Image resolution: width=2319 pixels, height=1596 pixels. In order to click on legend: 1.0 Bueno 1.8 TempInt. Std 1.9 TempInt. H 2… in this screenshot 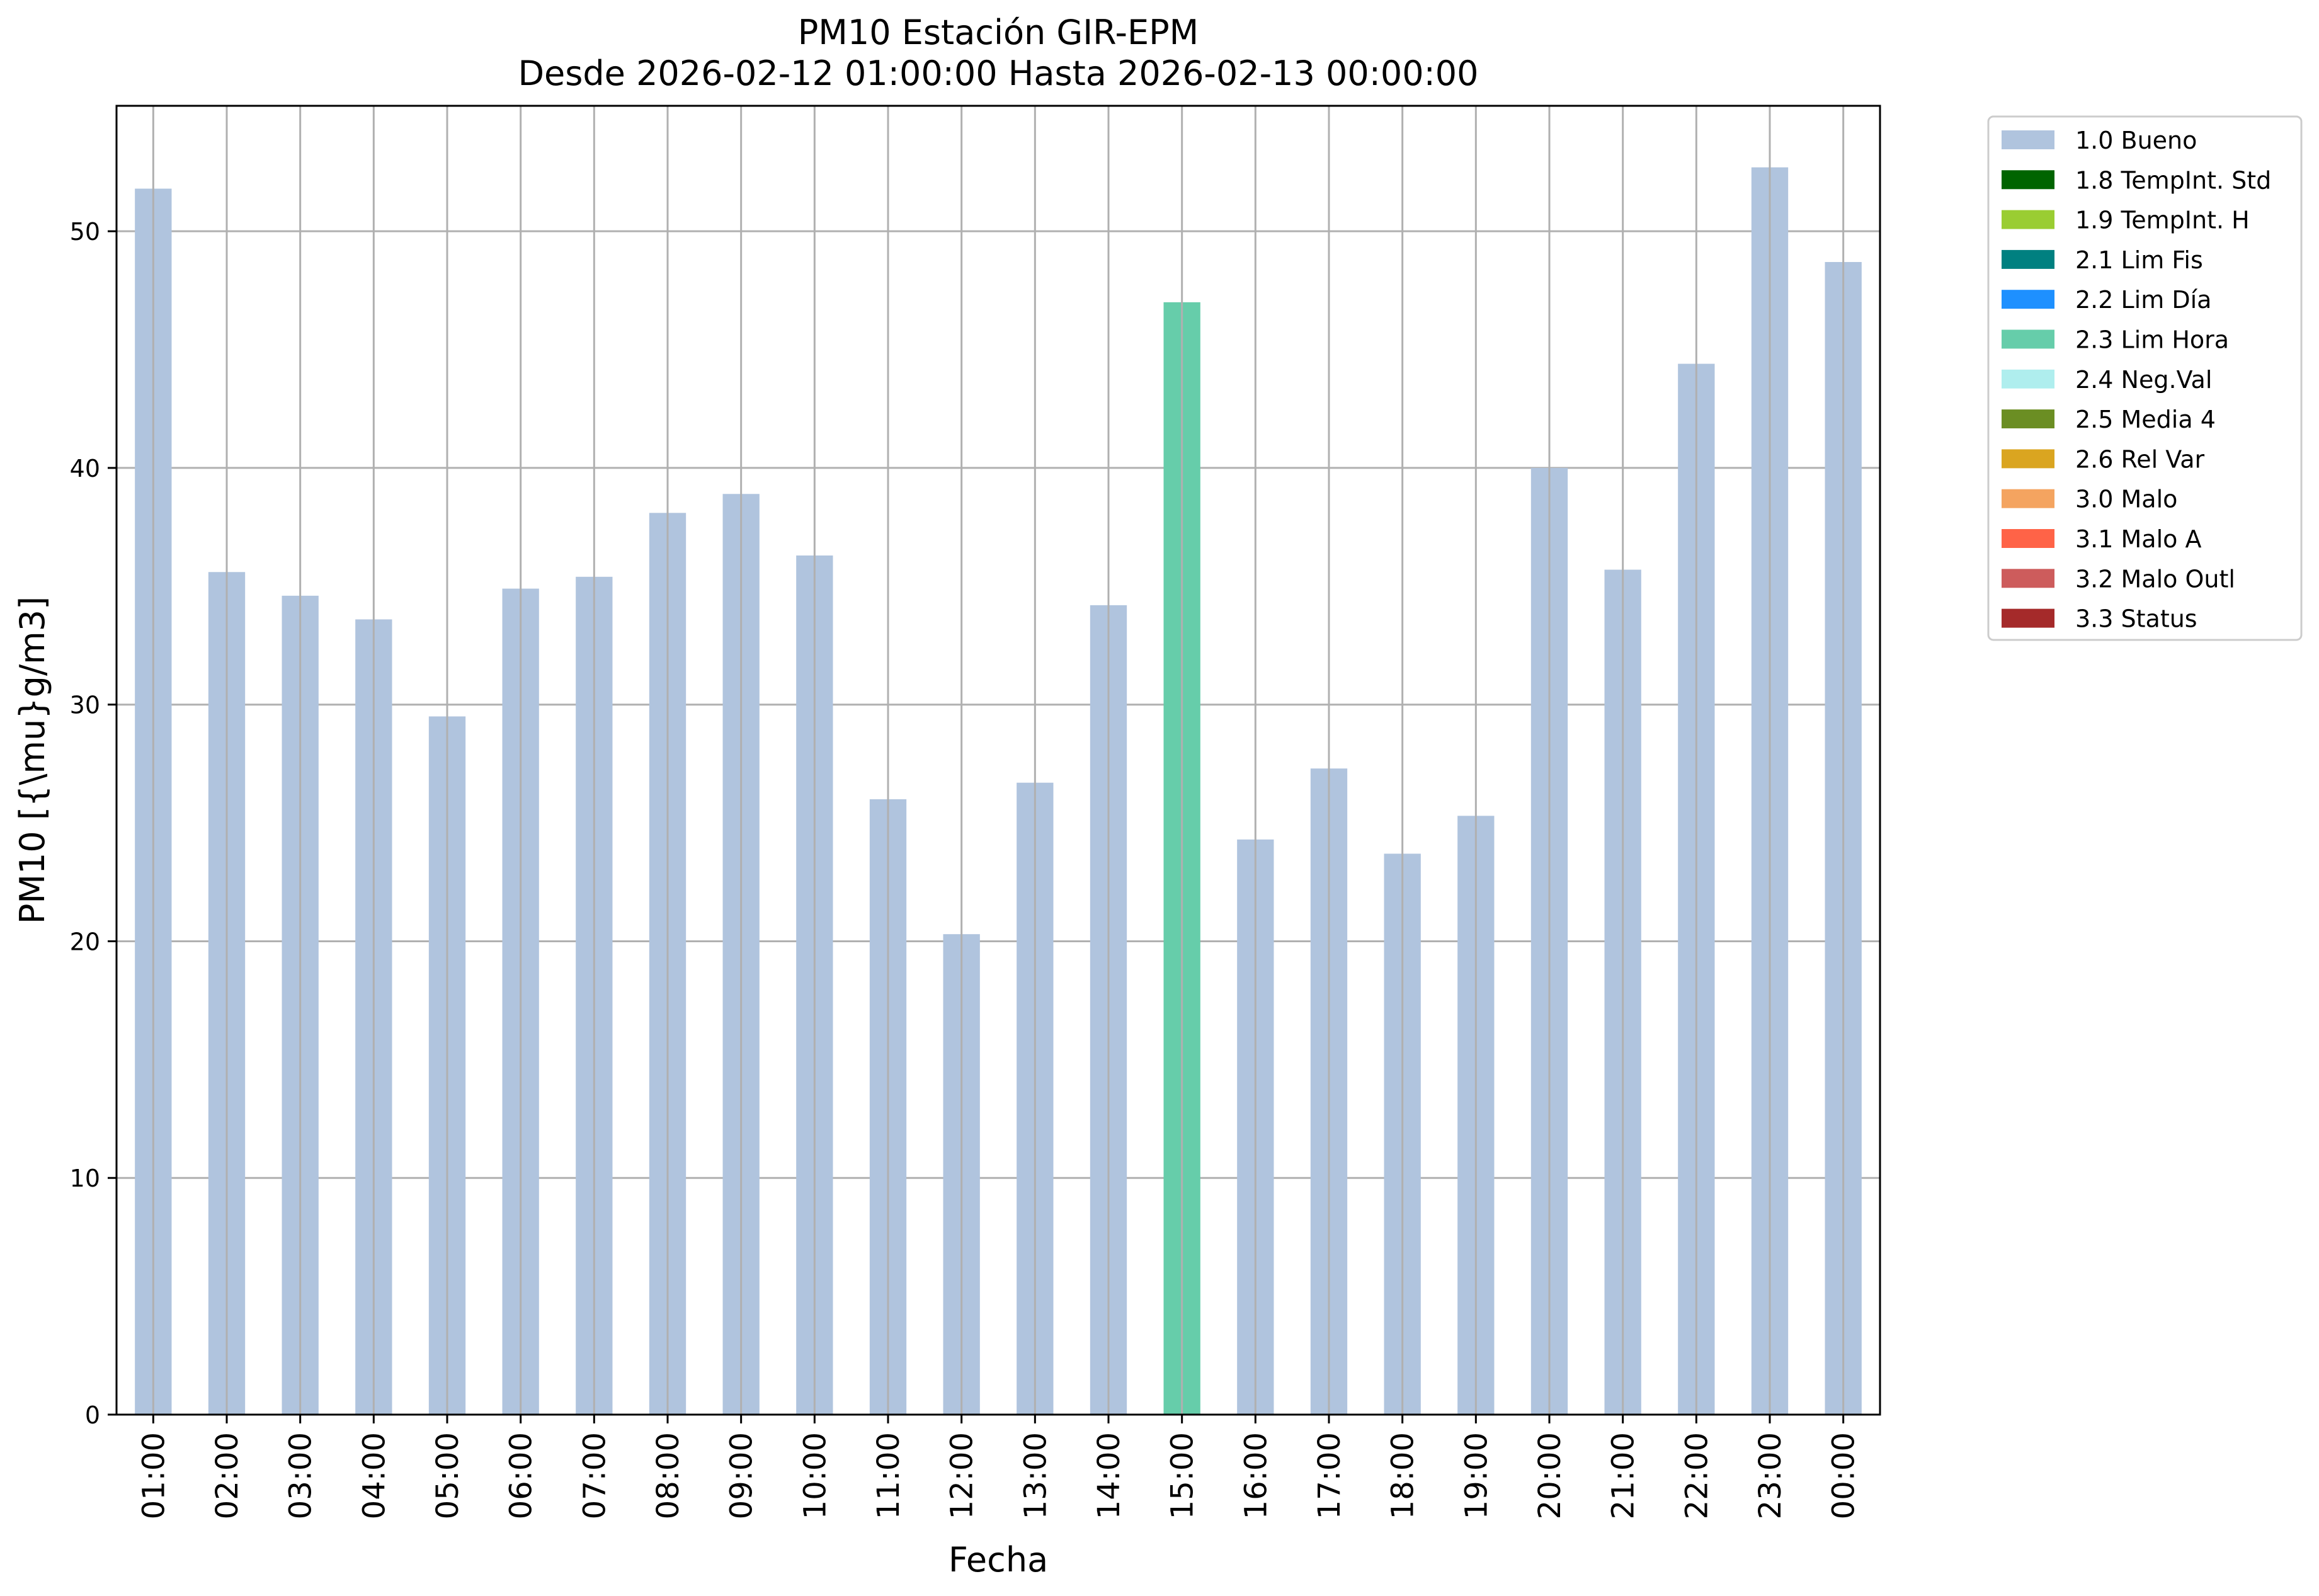, I will do `click(2145, 378)`.